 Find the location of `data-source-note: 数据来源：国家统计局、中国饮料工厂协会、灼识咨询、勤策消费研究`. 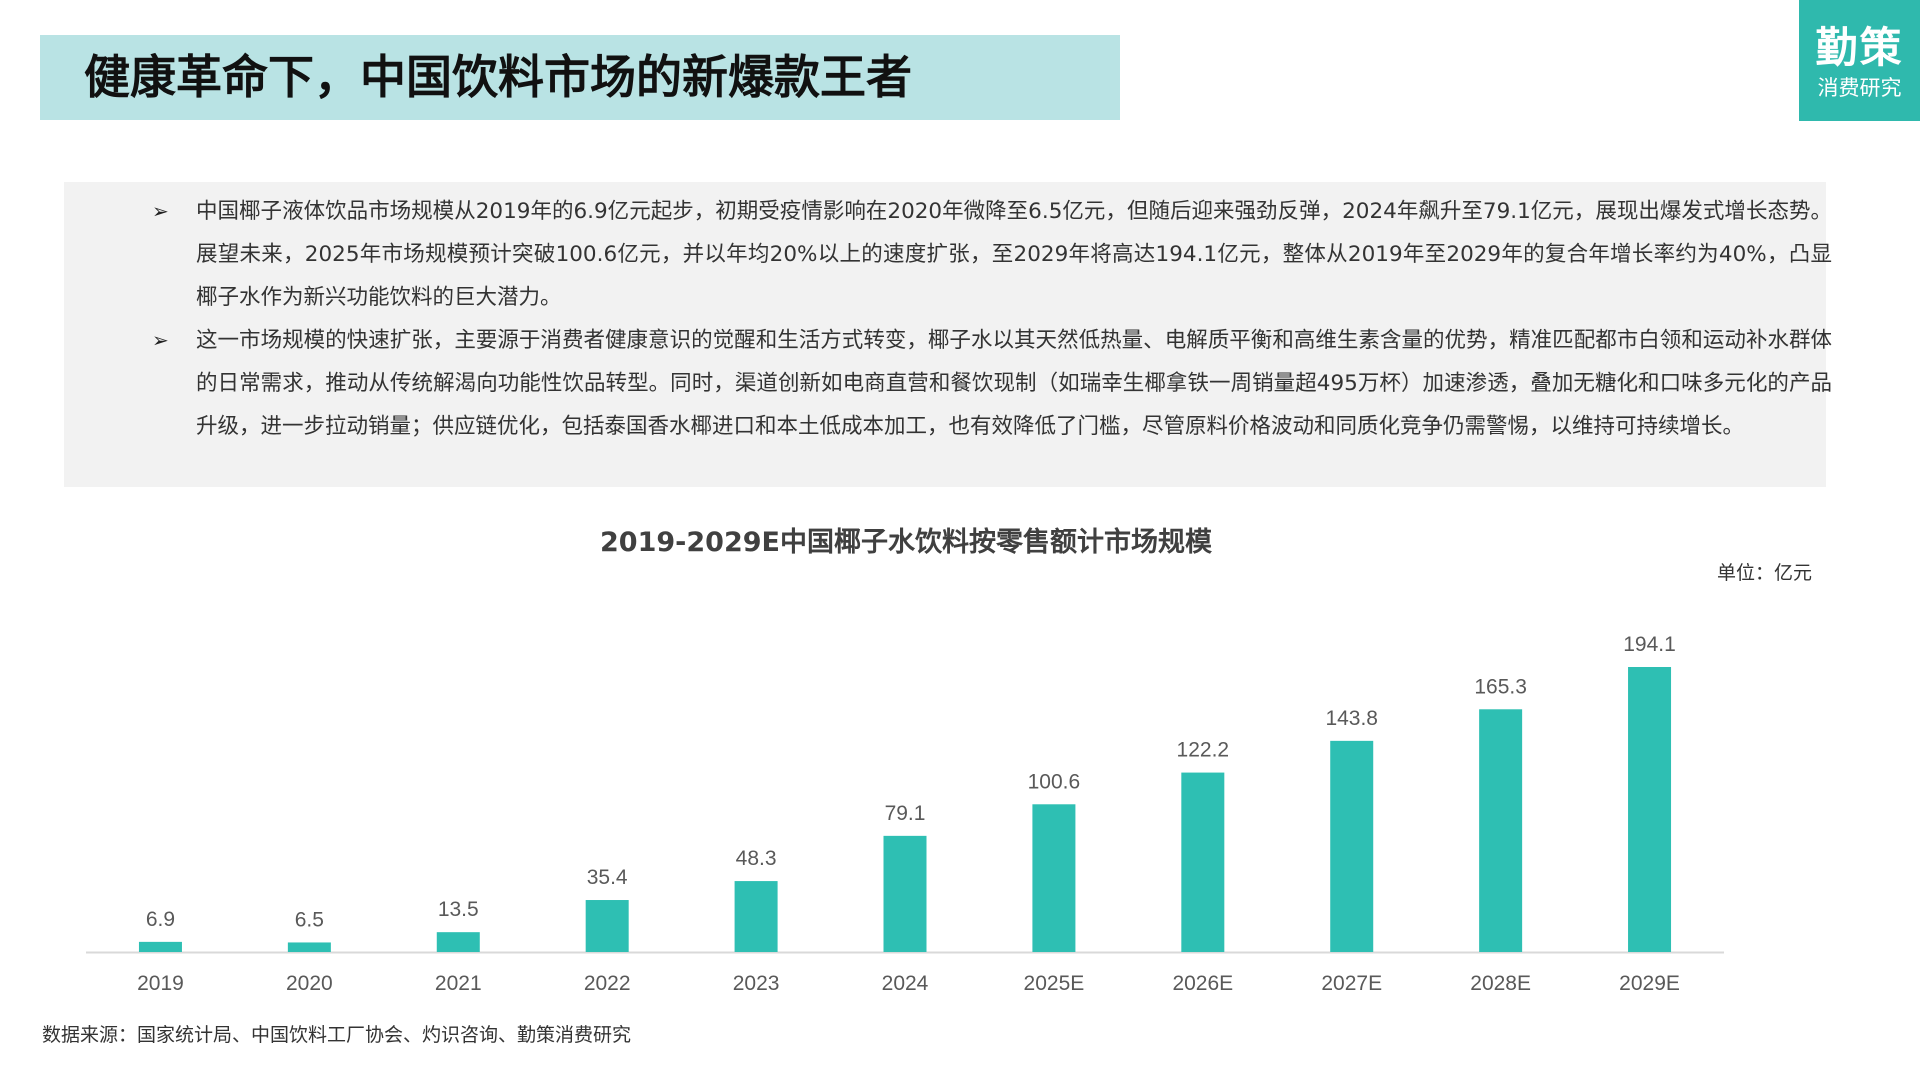

data-source-note: 数据来源：国家统计局、中国饮料工厂协会、灼识咨询、勤策消费研究 is located at coordinates (337, 1035).